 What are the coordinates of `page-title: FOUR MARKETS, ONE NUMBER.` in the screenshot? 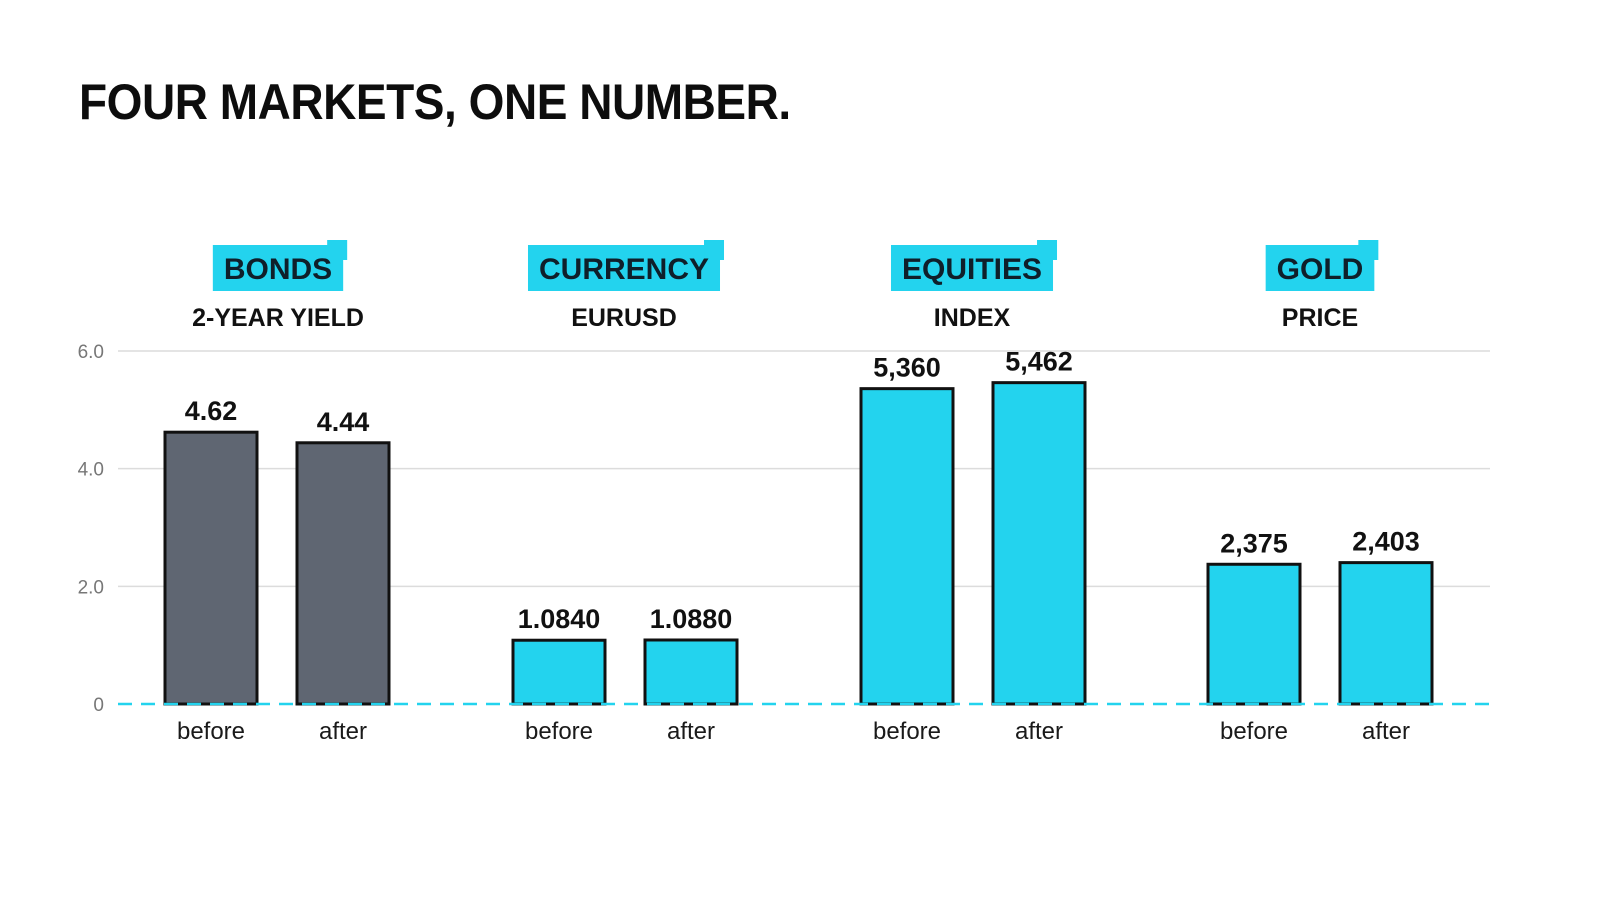 It's located at (435, 102).